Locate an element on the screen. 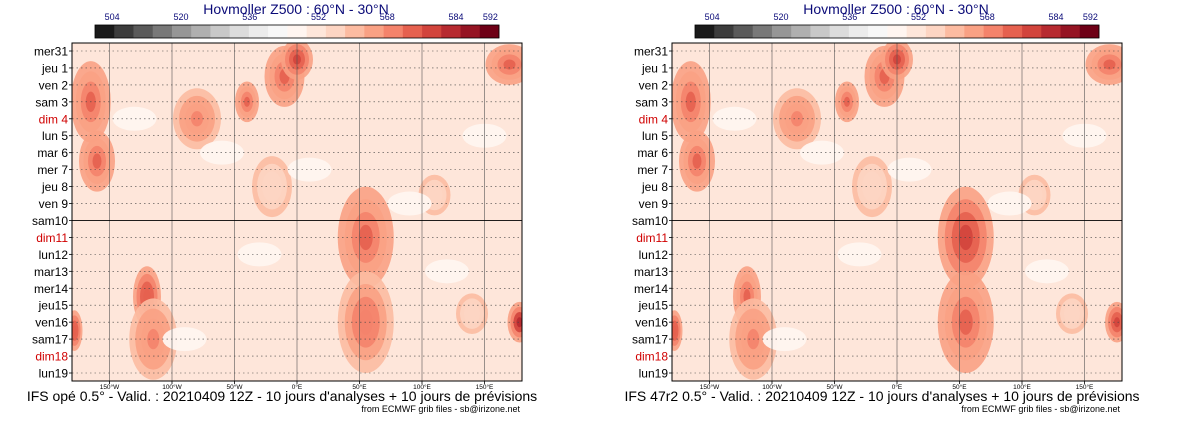  y-tick-label: jeu 8 is located at coordinates (54, 187).